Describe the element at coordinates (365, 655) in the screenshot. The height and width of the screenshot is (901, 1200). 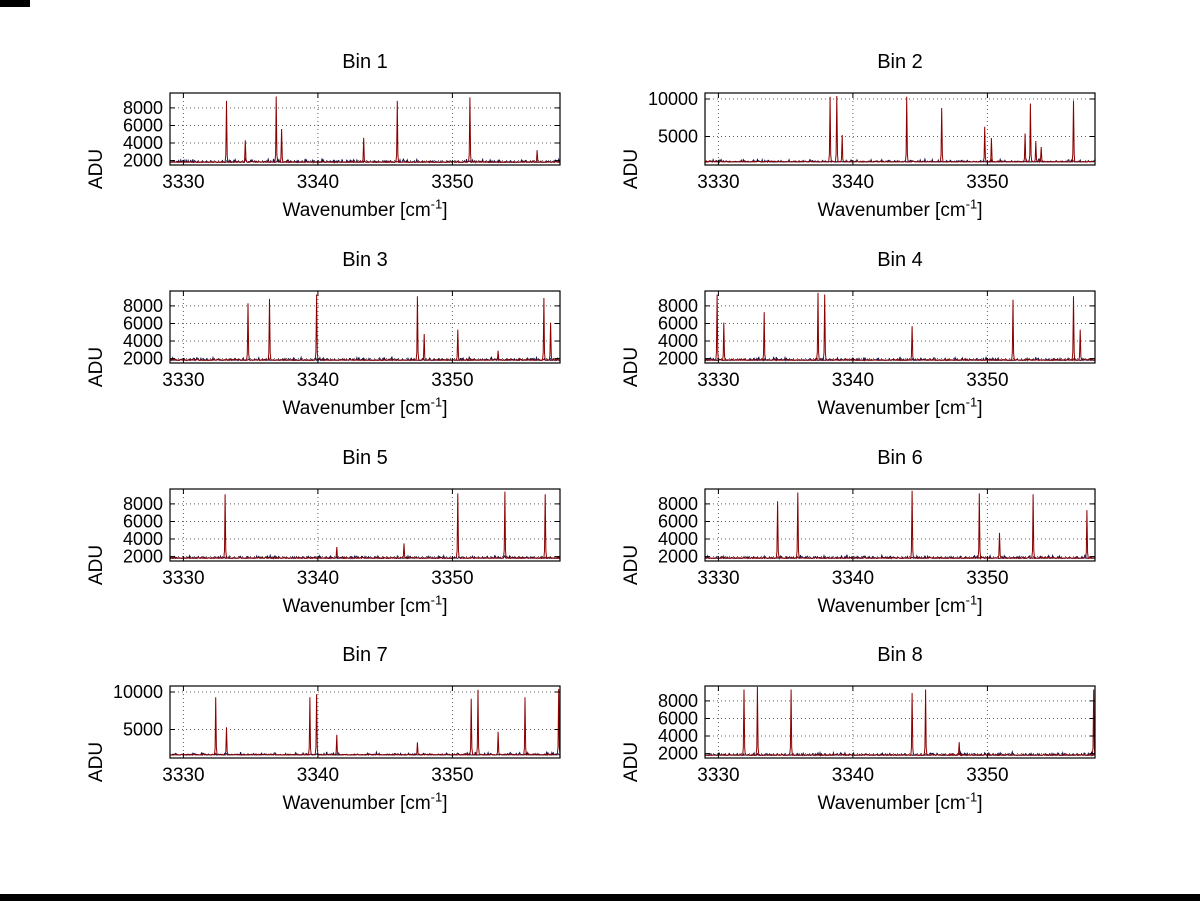
I see `plot-title-bin-7: Bin 7` at that location.